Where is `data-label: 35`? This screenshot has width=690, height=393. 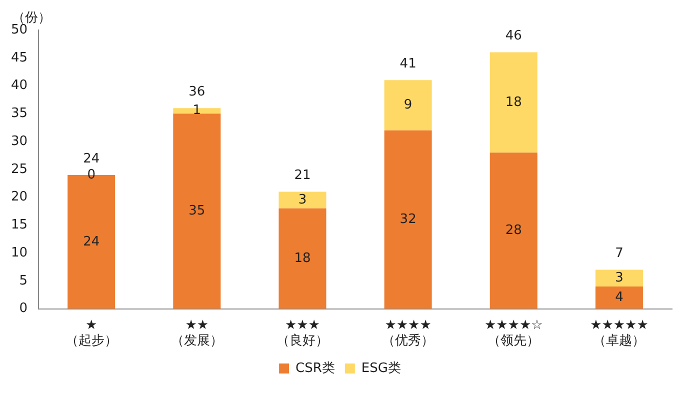
data-label: 35 is located at coordinates (197, 211).